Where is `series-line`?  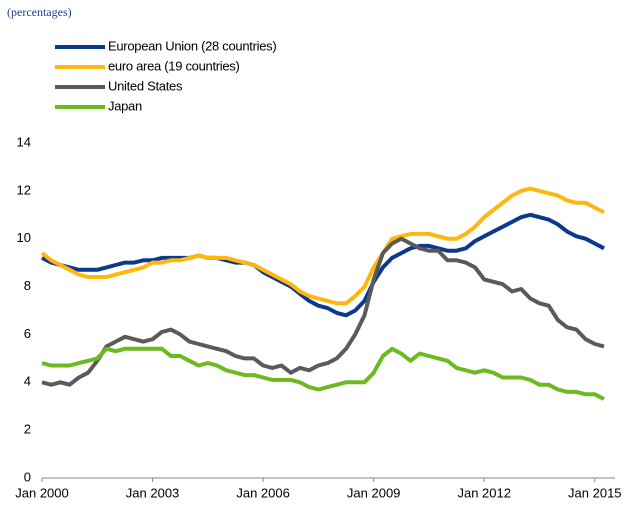
series-line is located at coordinates (323, 373).